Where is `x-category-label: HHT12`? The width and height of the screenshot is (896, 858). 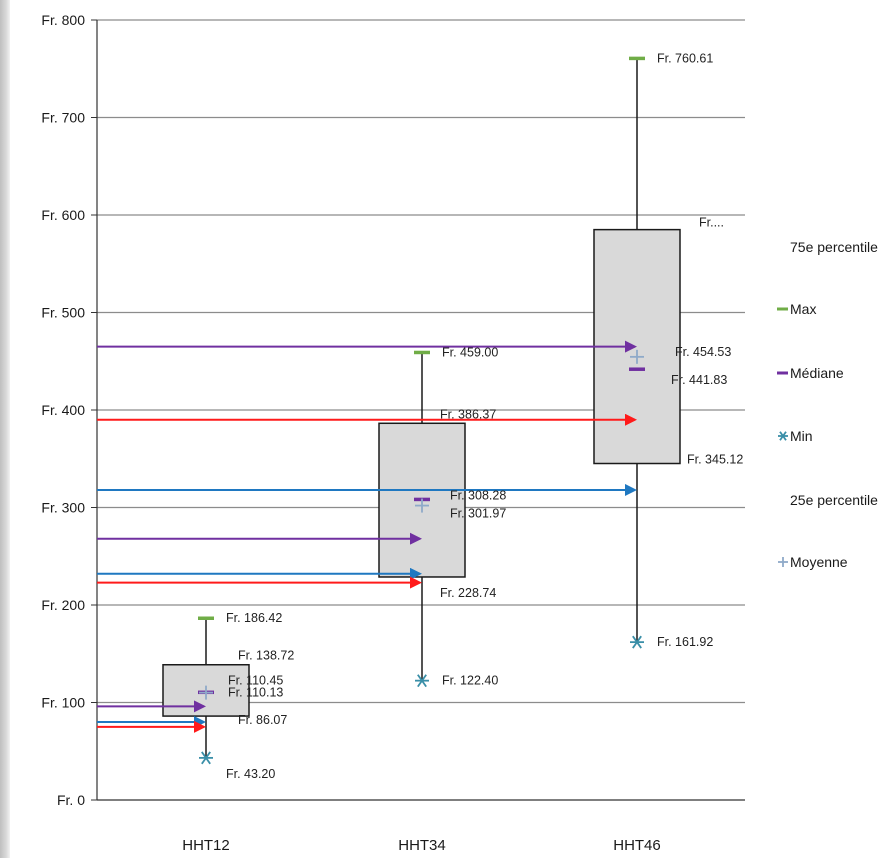
x-category-label: HHT12 is located at coordinates (206, 845).